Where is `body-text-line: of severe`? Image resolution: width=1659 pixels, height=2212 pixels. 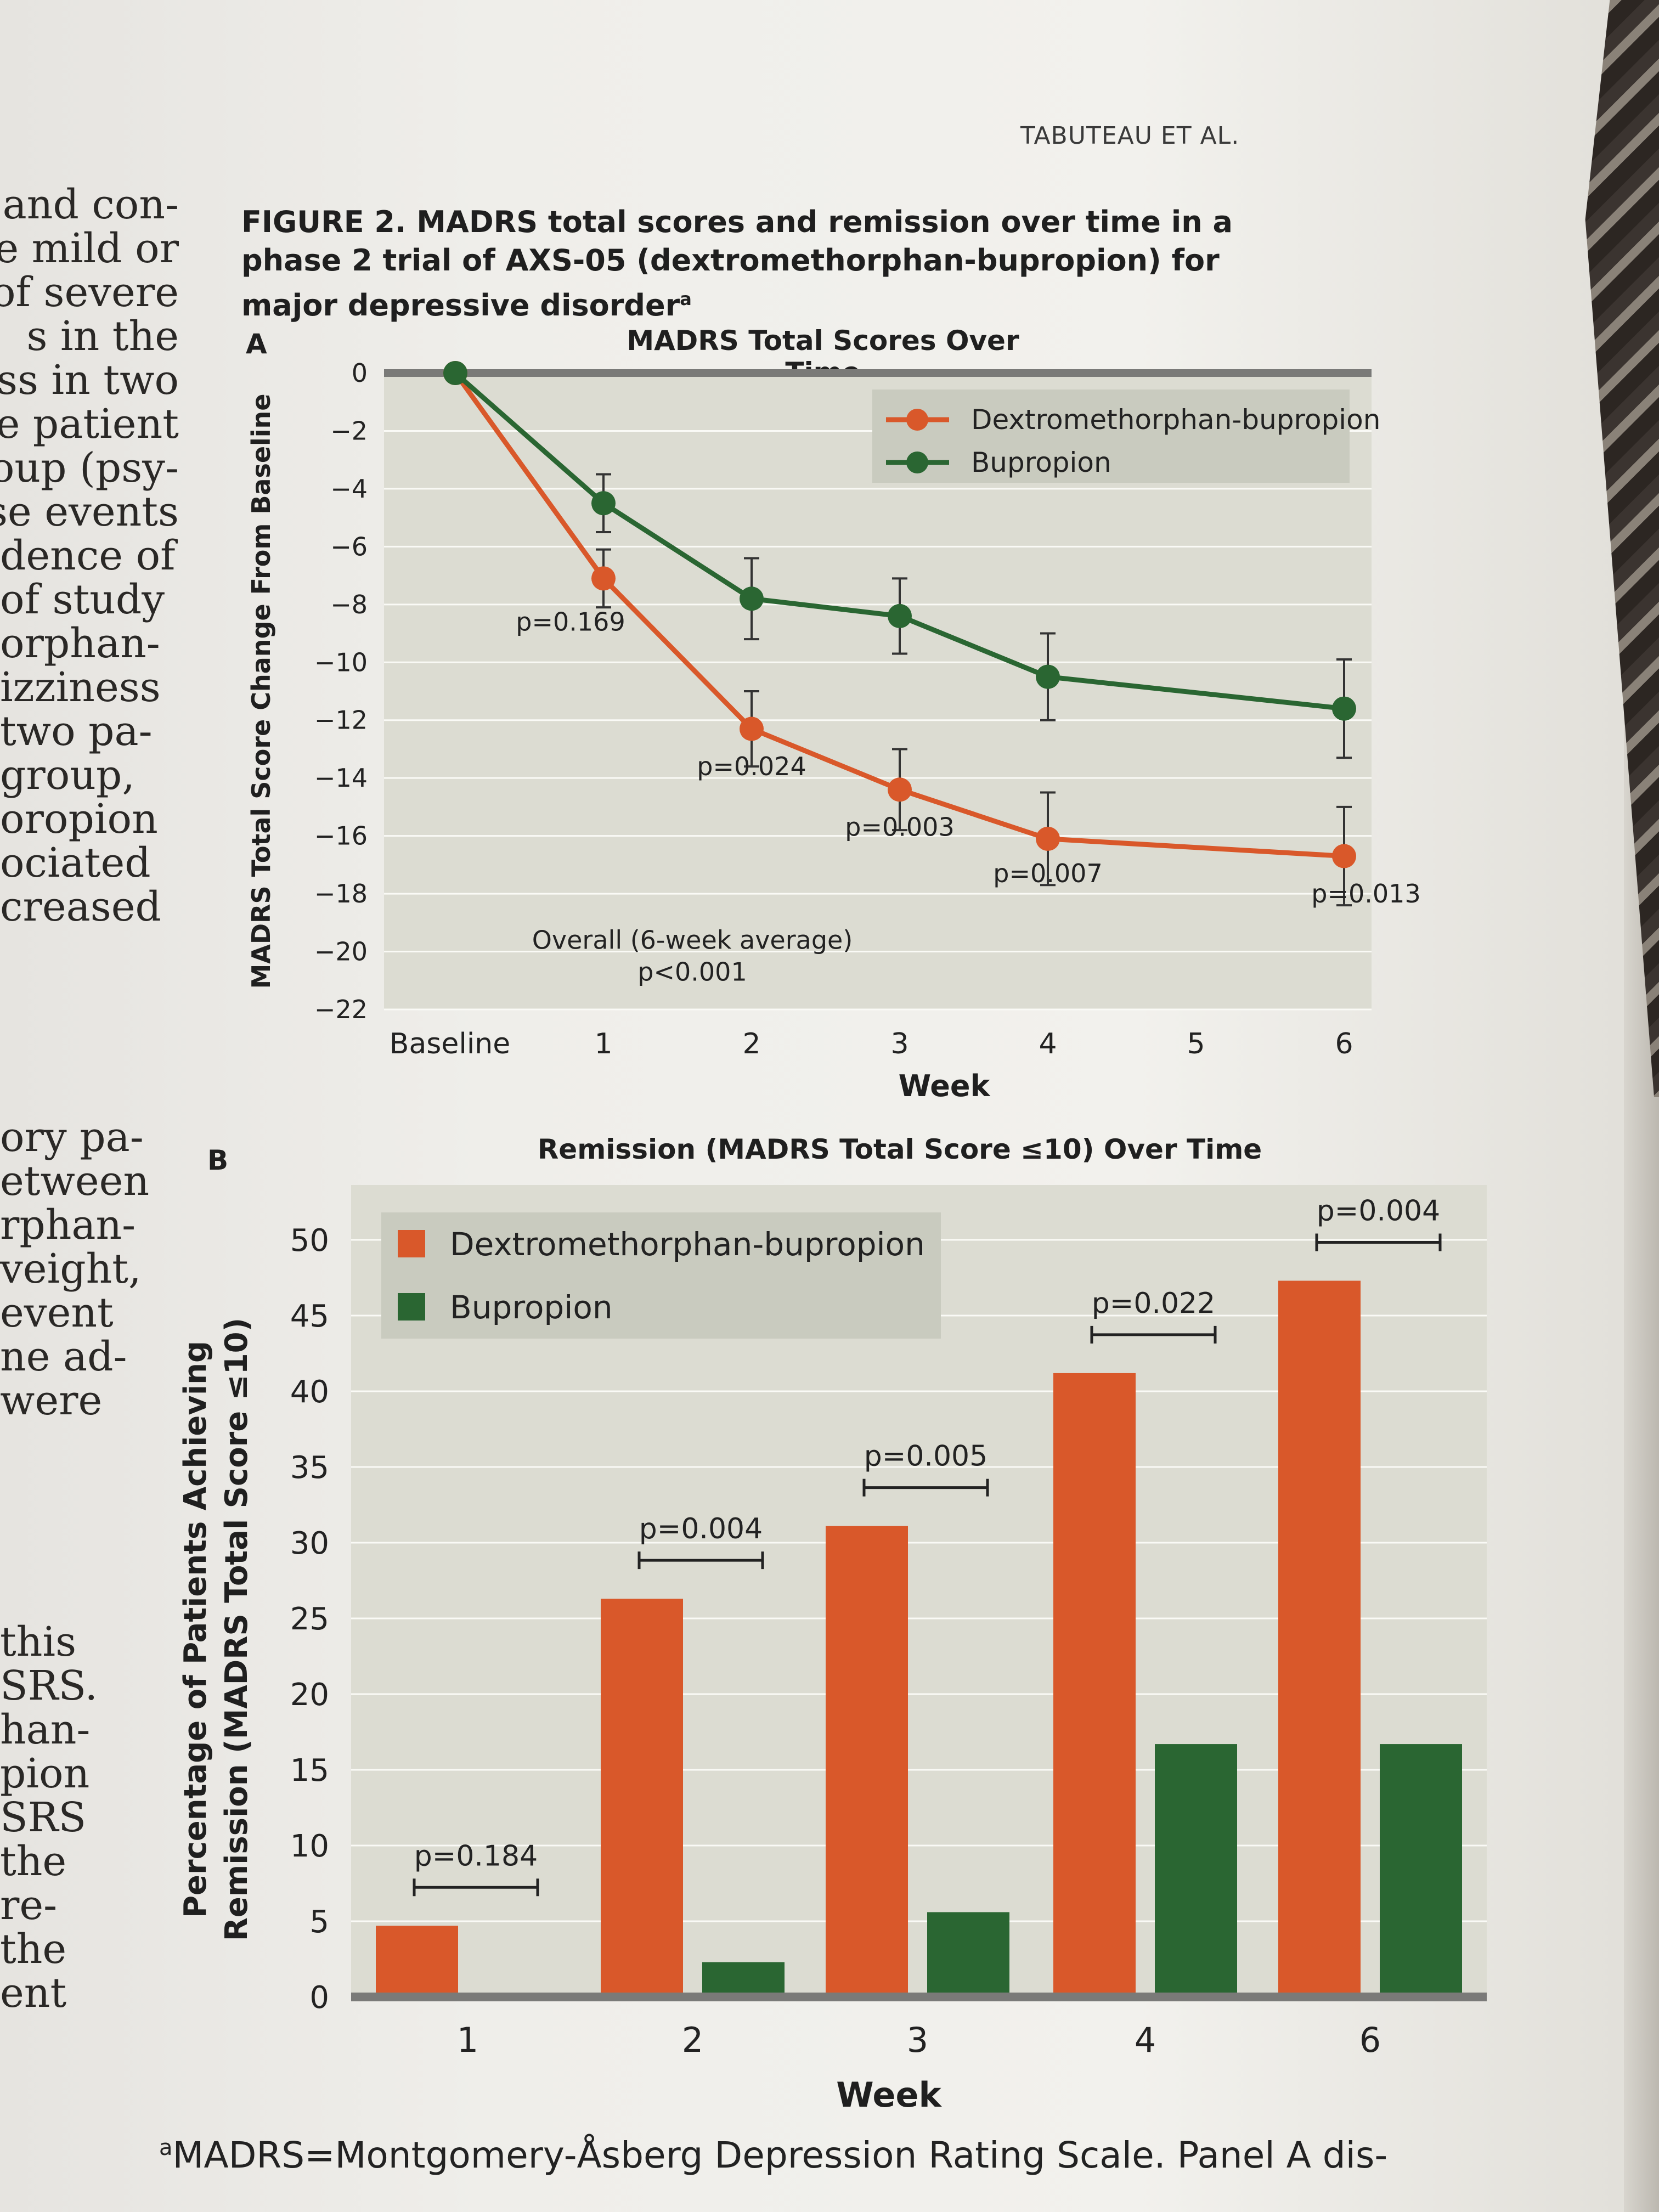
body-text-line: of severe is located at coordinates (90, 292).